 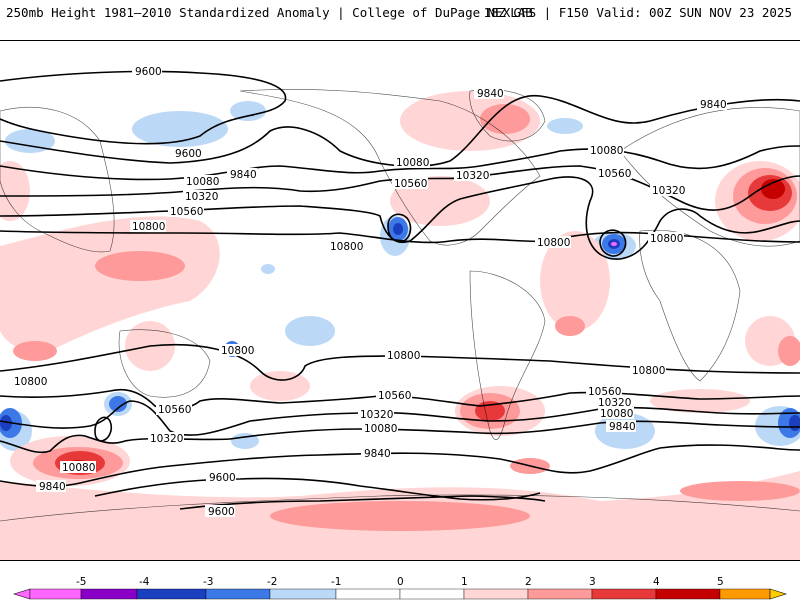 What do you see at coordinates (140, 266) in the screenshot?
I see `anom-pos2-indonesia` at bounding box center [140, 266].